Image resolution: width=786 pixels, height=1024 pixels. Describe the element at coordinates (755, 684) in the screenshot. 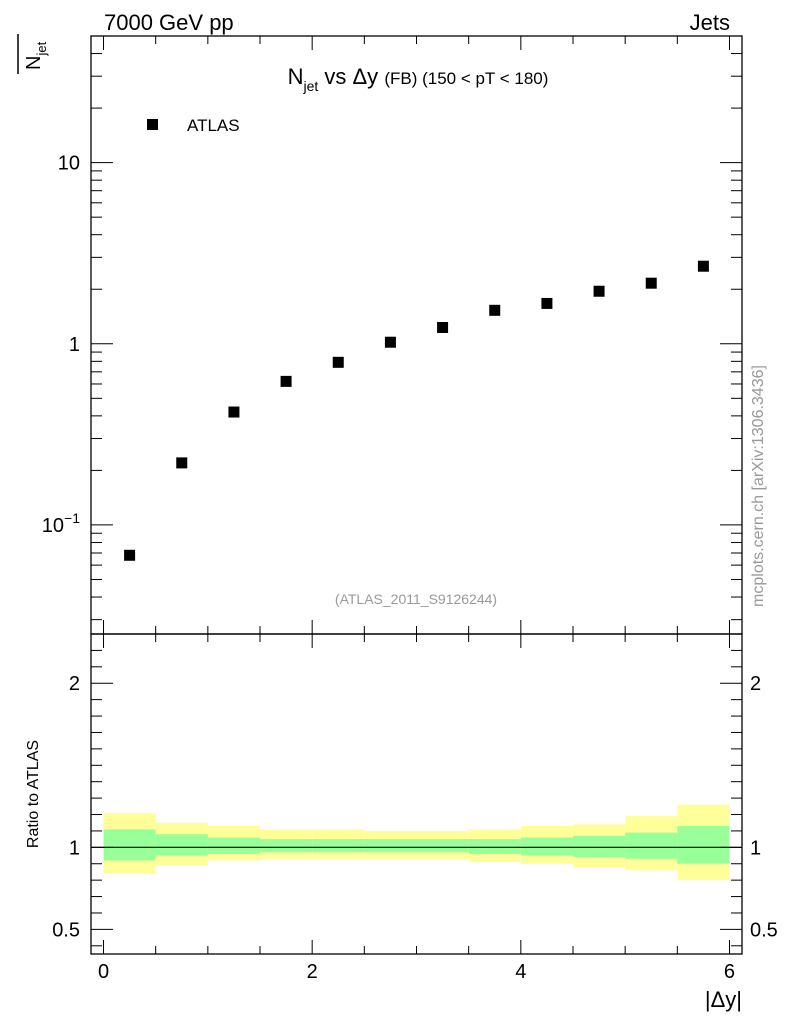

I see `ratio-y-tick-label-right: 2` at that location.